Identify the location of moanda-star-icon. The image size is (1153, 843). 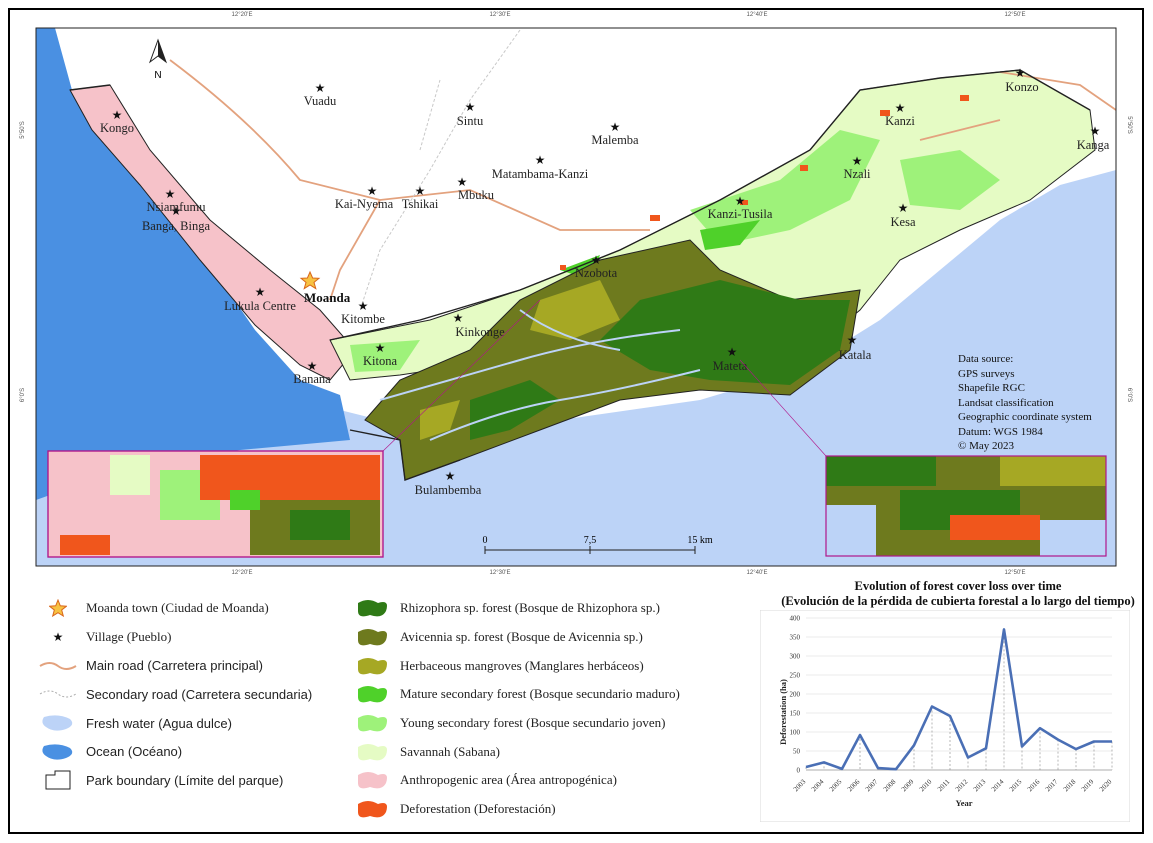
(58, 608).